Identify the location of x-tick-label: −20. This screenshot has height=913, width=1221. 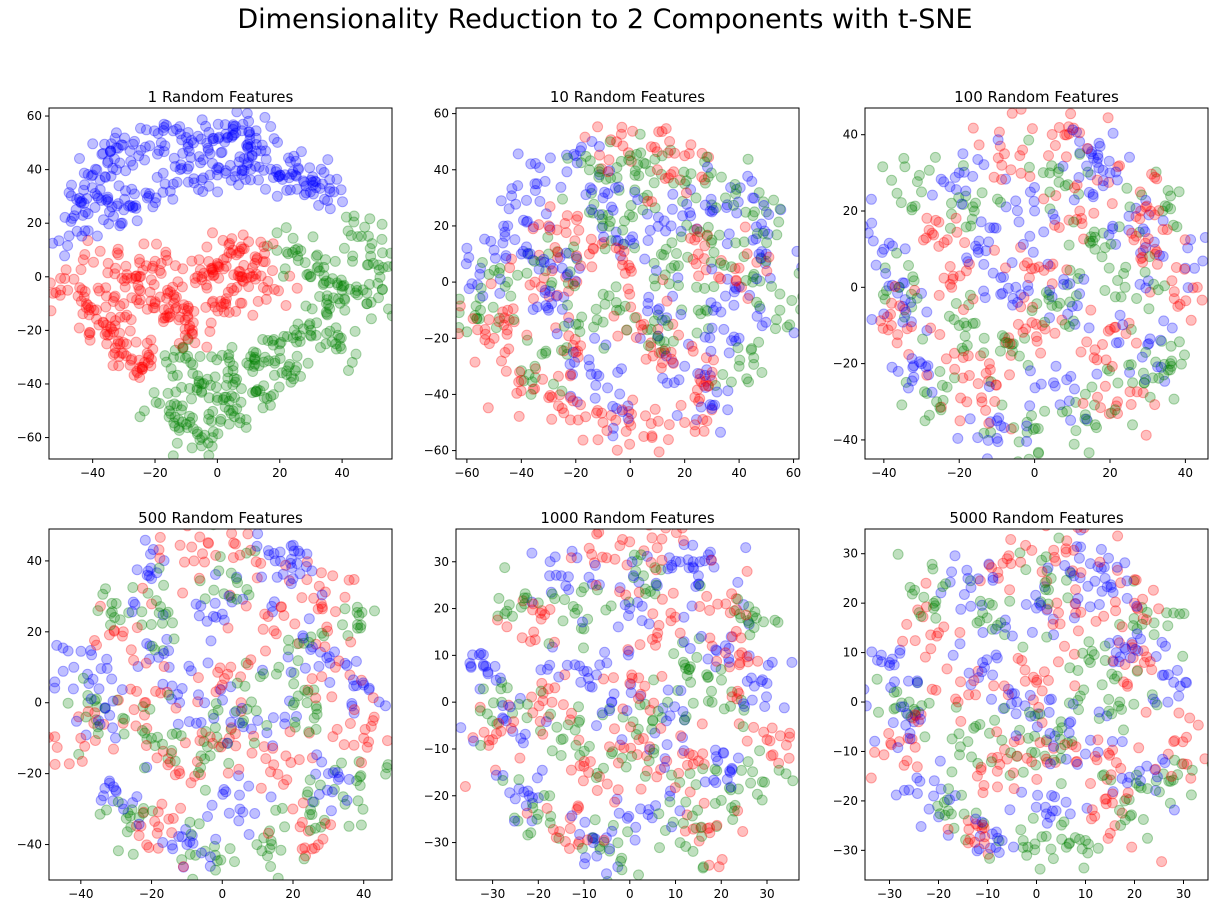
(938, 894).